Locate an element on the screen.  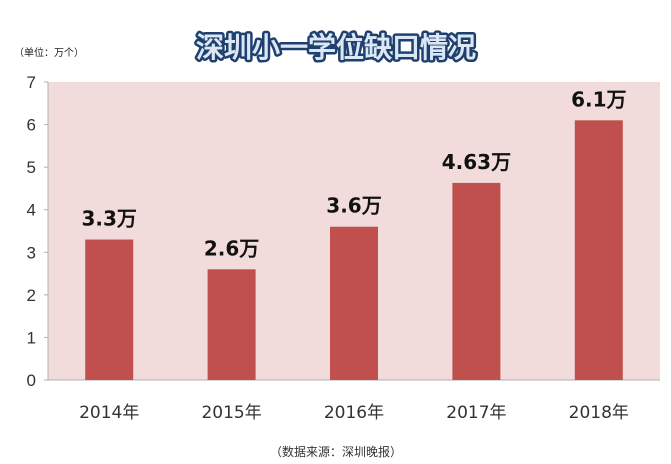
y-tick-label: 5 is located at coordinates (31, 167).